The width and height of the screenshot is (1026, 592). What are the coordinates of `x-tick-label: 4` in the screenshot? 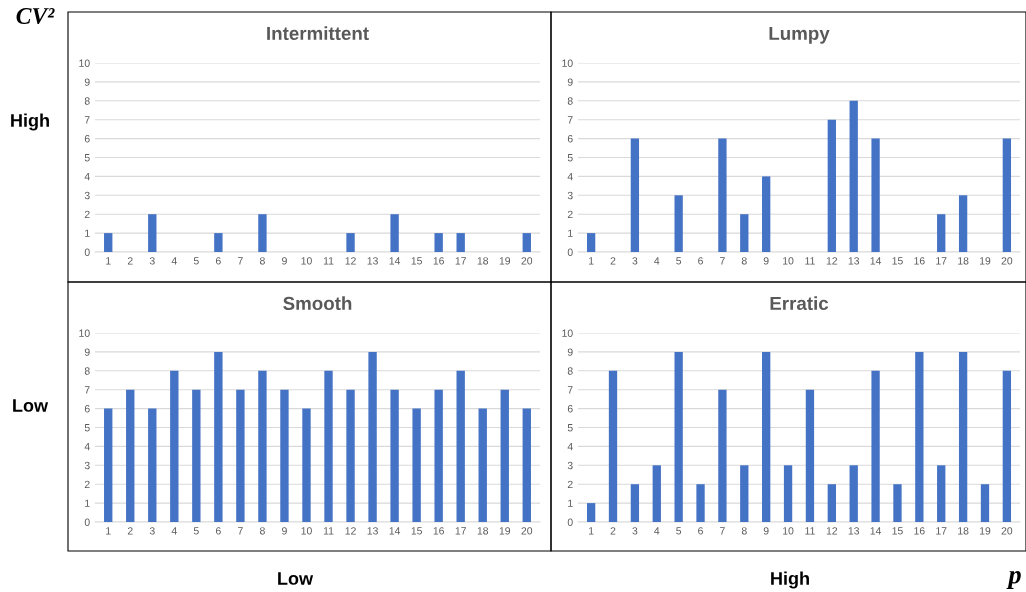 It's located at (657, 531).